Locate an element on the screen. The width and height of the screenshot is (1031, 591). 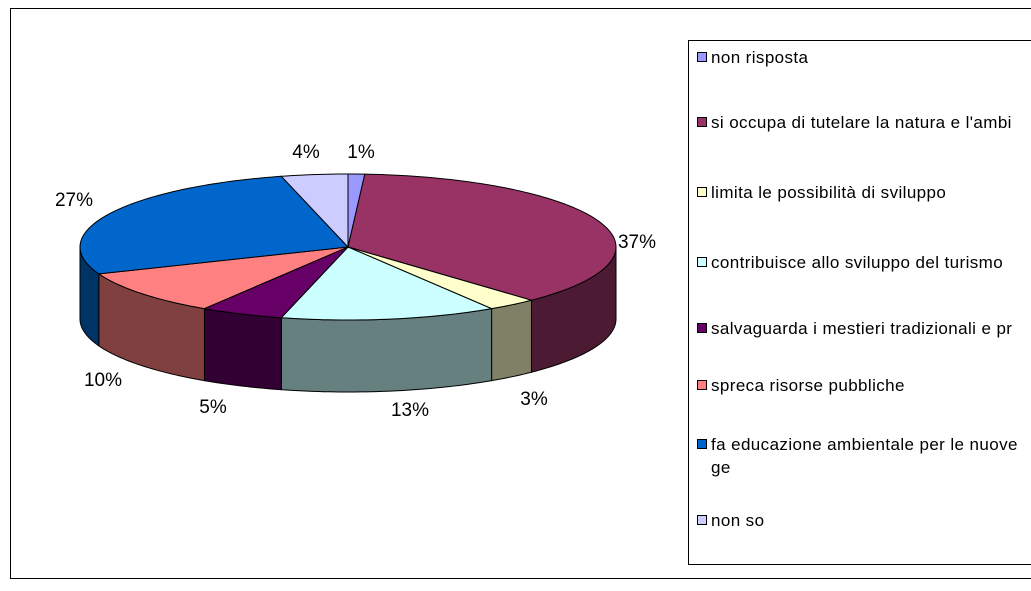
pie-top is located at coordinates (348, 247).